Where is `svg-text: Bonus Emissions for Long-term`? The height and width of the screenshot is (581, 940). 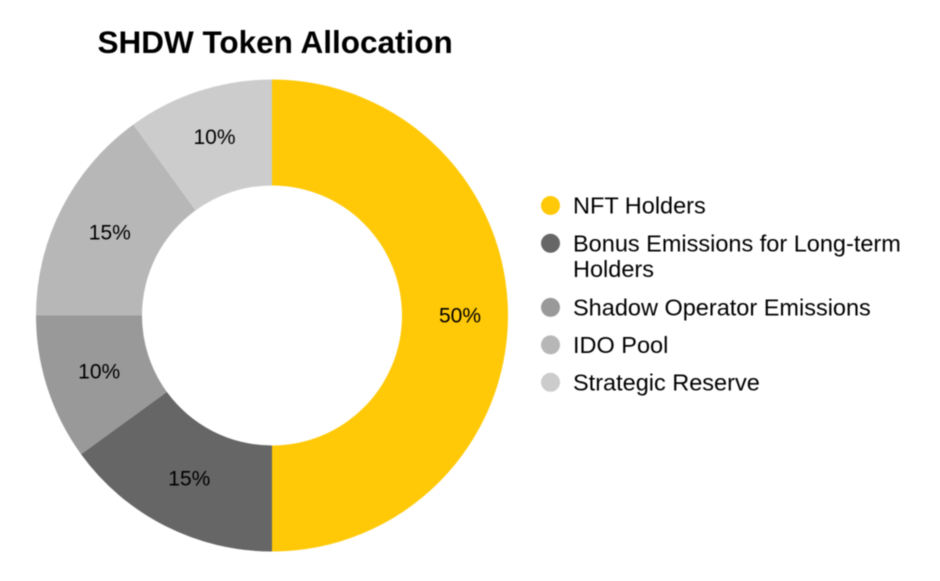 svg-text: Bonus Emissions for Long-term is located at coordinates (737, 244).